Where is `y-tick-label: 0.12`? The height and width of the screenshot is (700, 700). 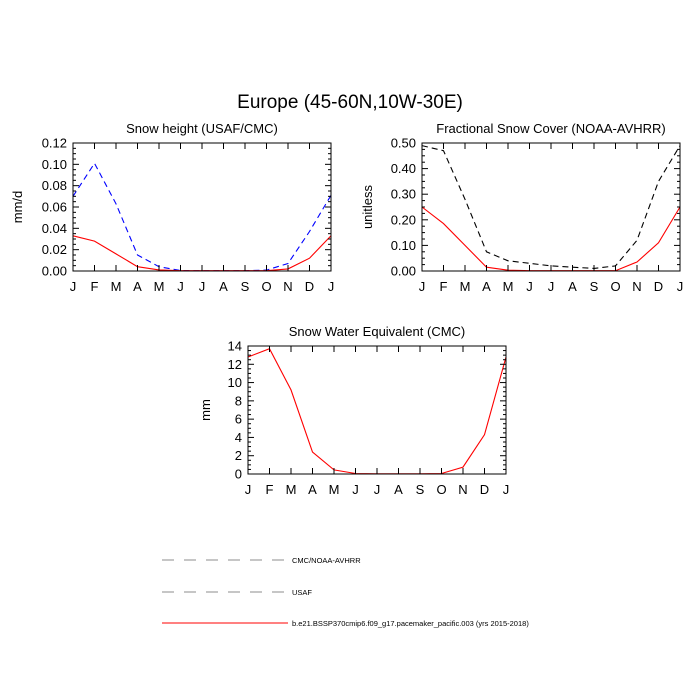 y-tick-label: 0.12 is located at coordinates (54, 143).